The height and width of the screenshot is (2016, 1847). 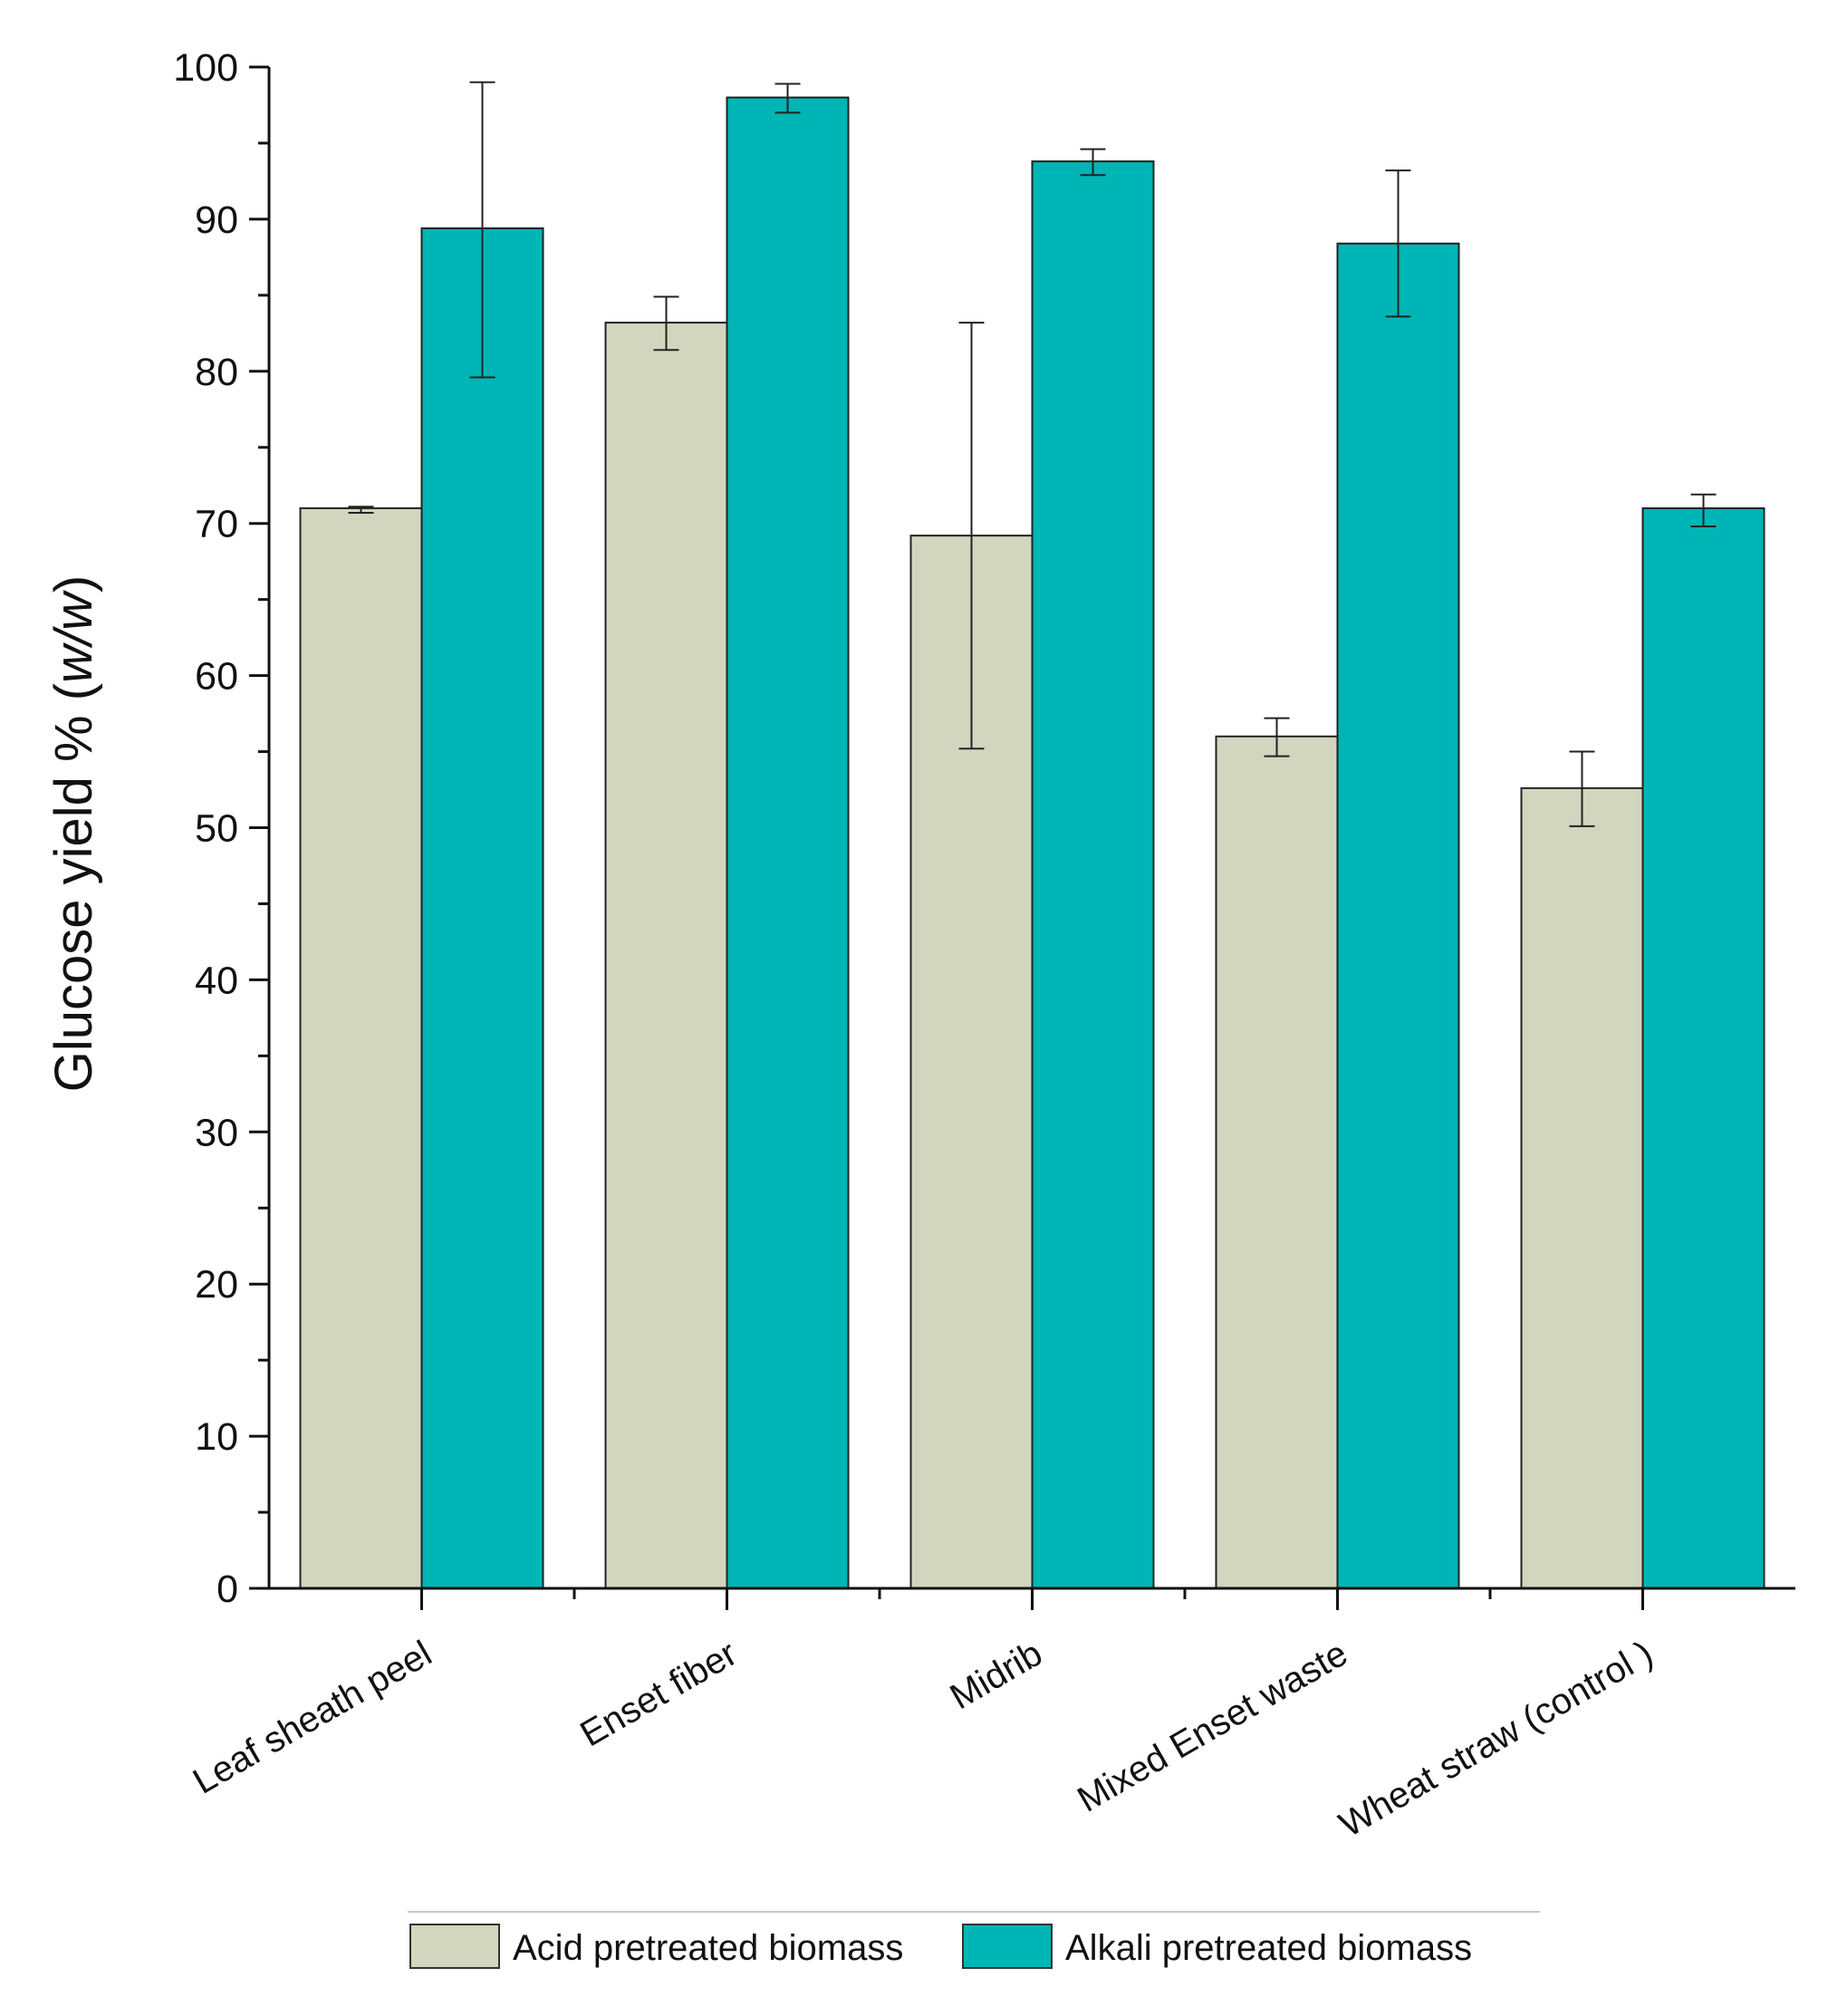 What do you see at coordinates (216, 829) in the screenshot?
I see `y-tick-label: 50` at bounding box center [216, 829].